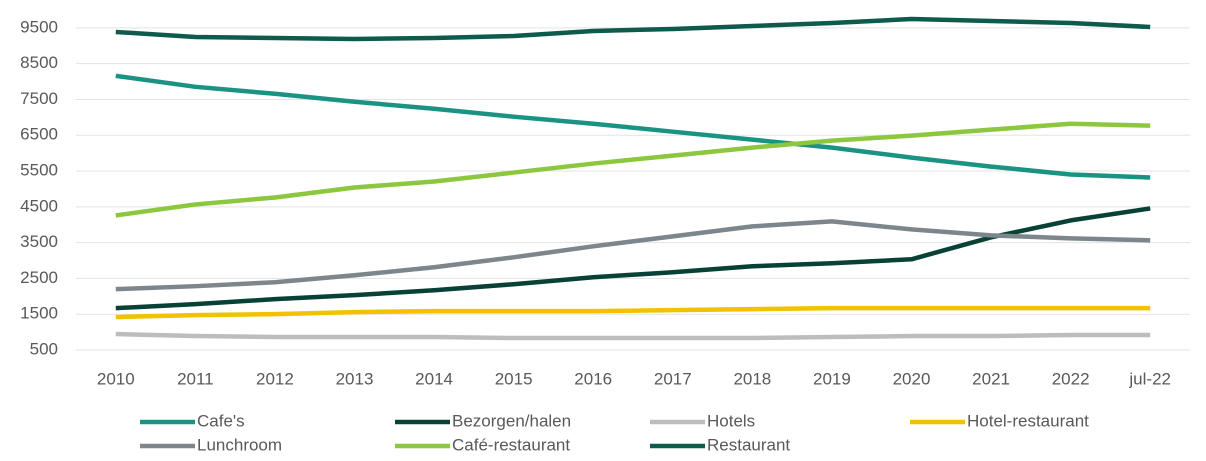 This screenshot has width=1206, height=461. Describe the element at coordinates (195, 378) in the screenshot. I see `x-tick-label: 2011` at that location.